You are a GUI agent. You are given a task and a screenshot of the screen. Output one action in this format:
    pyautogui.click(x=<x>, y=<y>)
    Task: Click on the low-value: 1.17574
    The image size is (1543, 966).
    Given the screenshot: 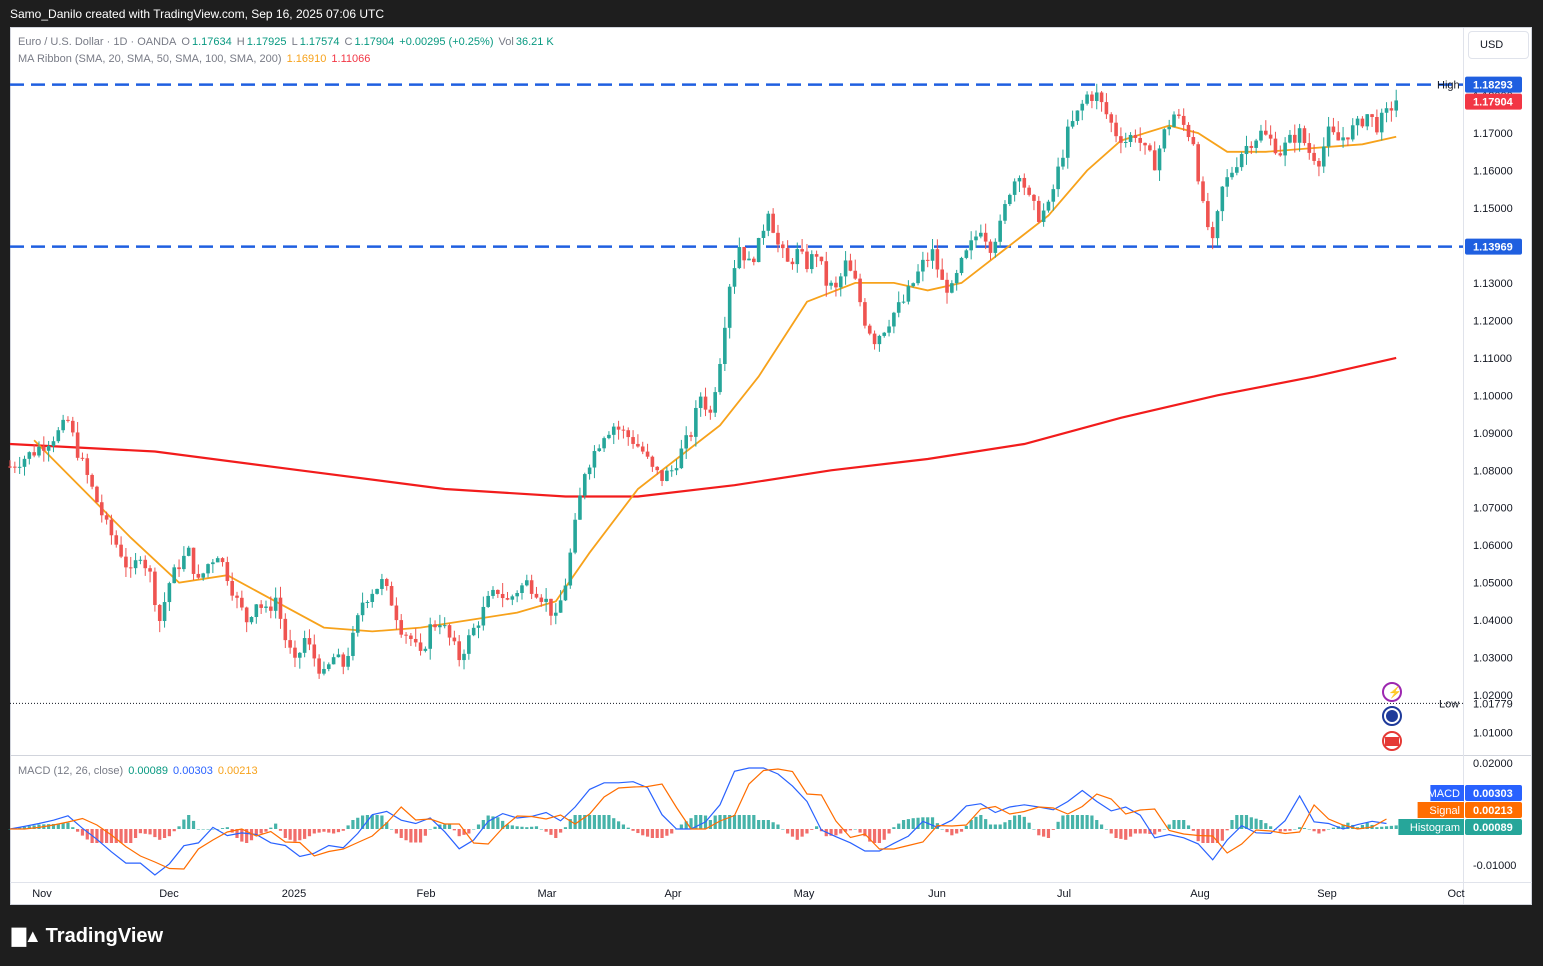 What is the action you would take?
    pyautogui.click(x=319, y=42)
    